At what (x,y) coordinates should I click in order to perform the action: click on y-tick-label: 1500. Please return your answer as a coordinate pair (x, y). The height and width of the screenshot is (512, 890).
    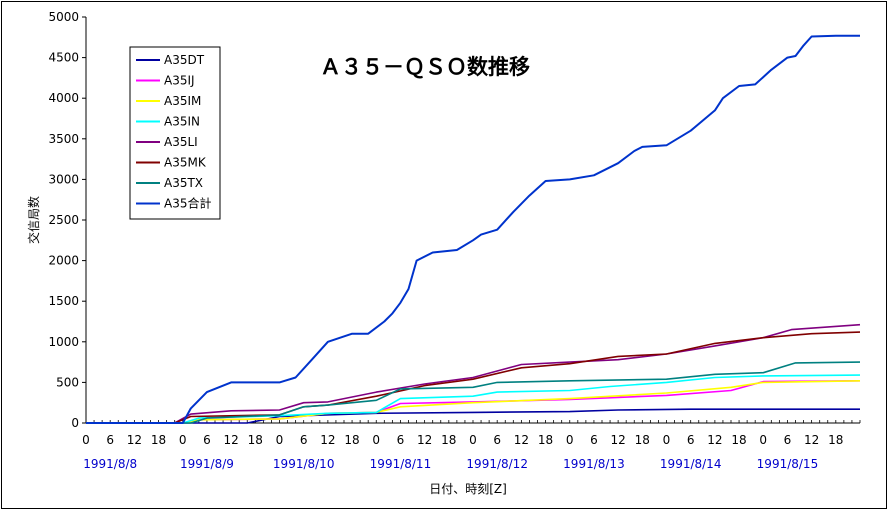
    Looking at the image, I should click on (63, 301).